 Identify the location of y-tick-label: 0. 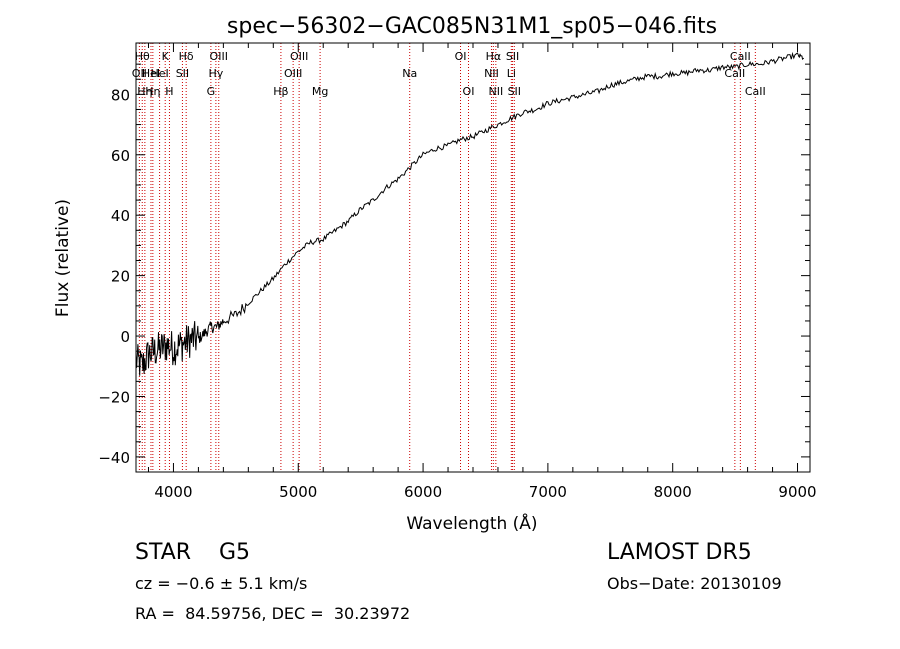
(125, 337).